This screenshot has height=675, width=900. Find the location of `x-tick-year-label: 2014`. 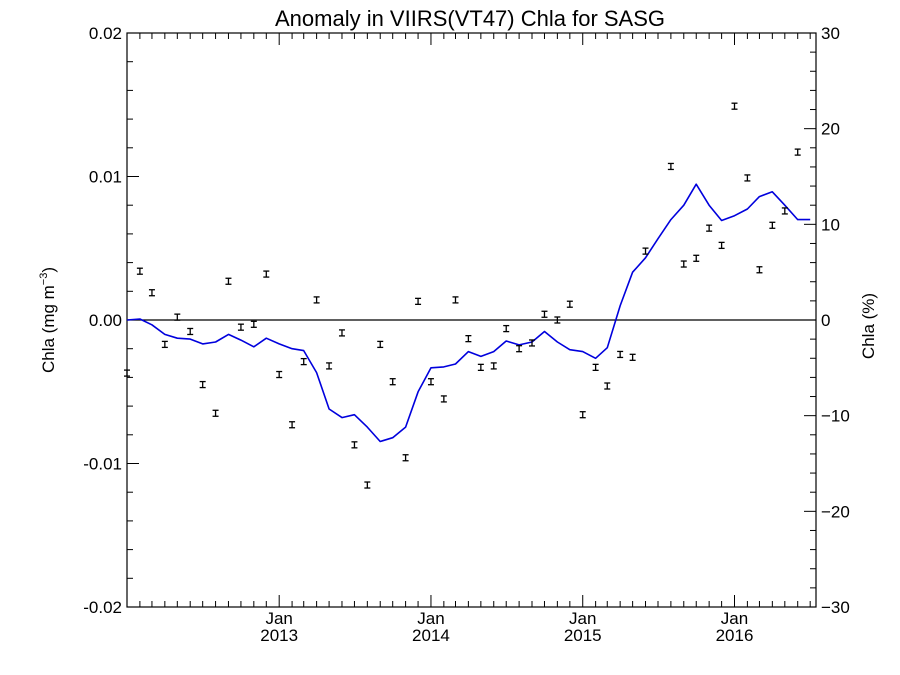

x-tick-year-label: 2014 is located at coordinates (431, 635).